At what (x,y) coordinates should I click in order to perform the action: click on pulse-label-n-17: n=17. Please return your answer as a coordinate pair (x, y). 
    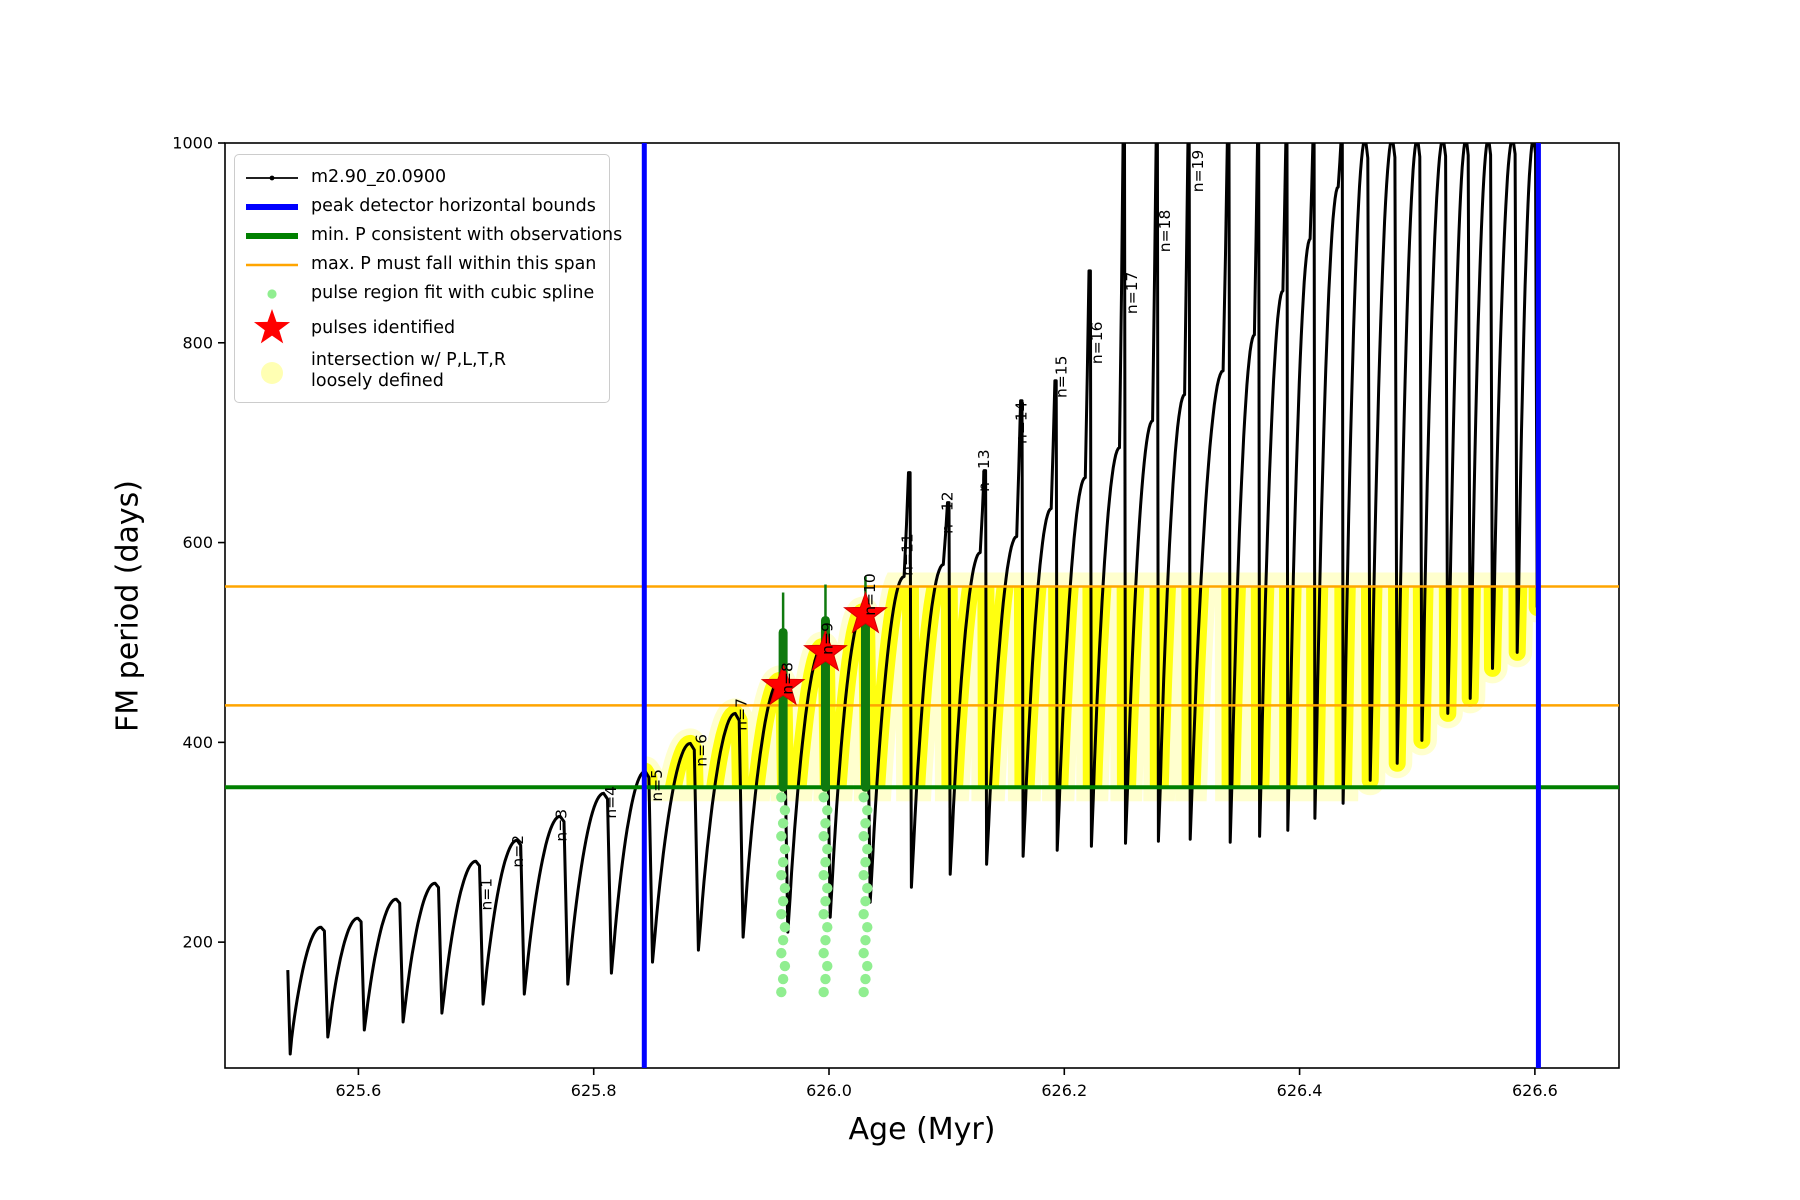
    Looking at the image, I should click on (1132, 293).